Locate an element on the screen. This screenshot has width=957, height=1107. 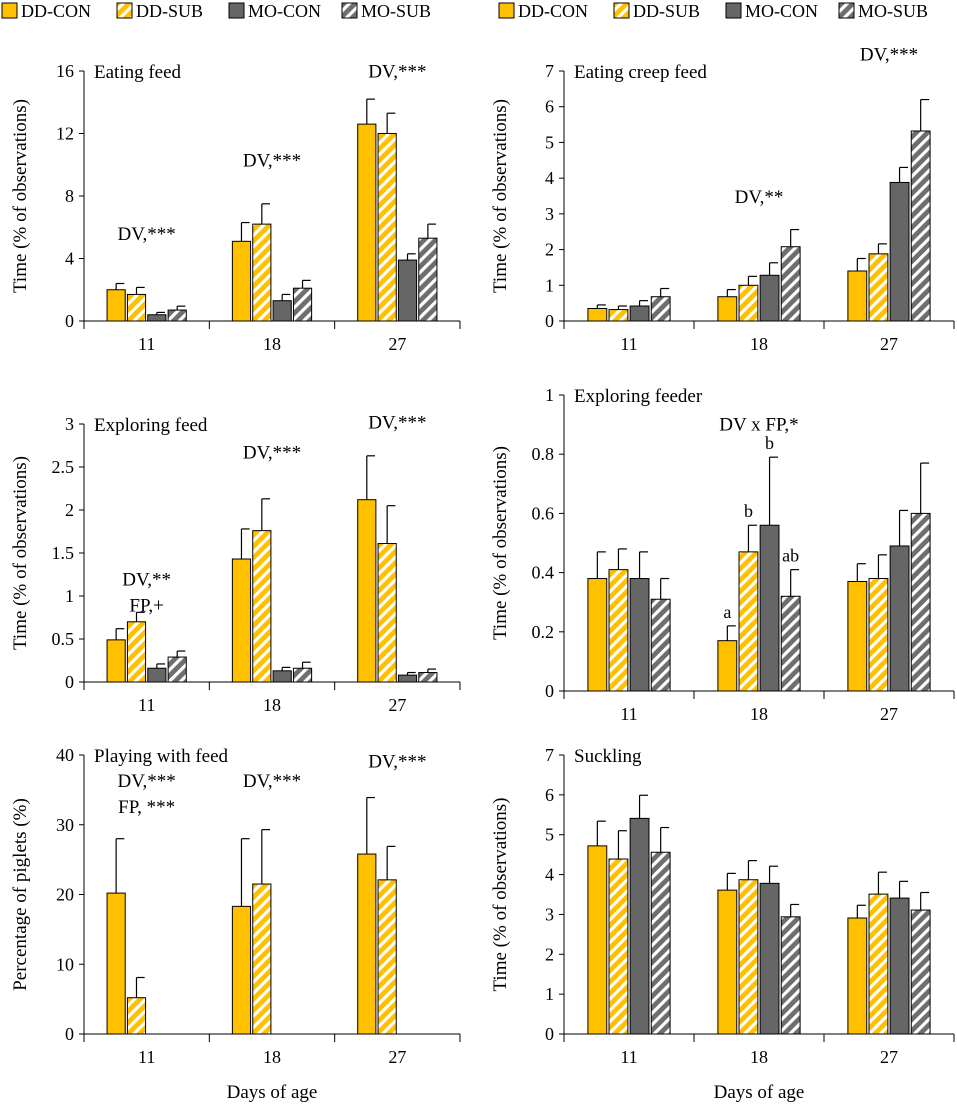
legend-left: DD-CON DD-SUB MO-CON MO-SUB is located at coordinates (216, 11).